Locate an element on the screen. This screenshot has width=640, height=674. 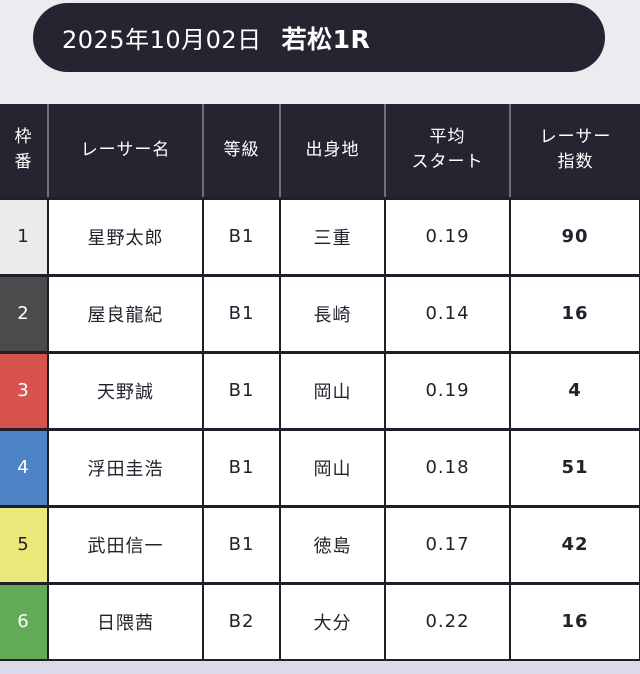
race-header-pill: 2025年10月02日 若松1R is located at coordinates (319, 37).